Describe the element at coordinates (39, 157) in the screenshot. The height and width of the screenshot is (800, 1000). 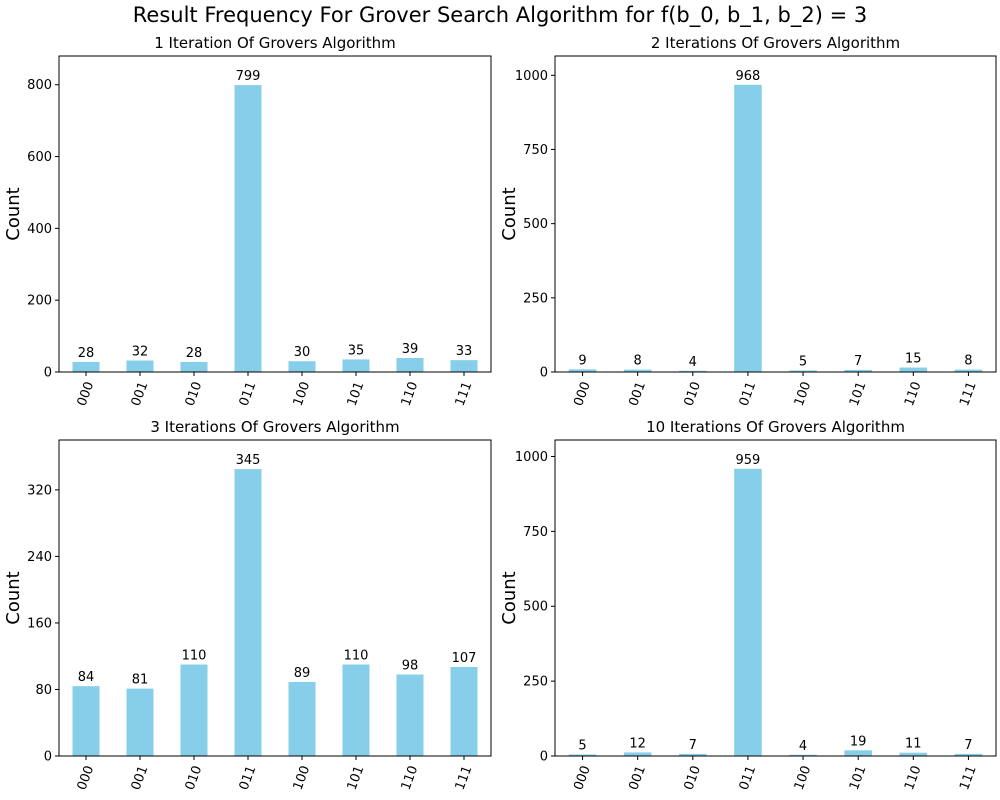
I see `y-tick-label: 600` at that location.